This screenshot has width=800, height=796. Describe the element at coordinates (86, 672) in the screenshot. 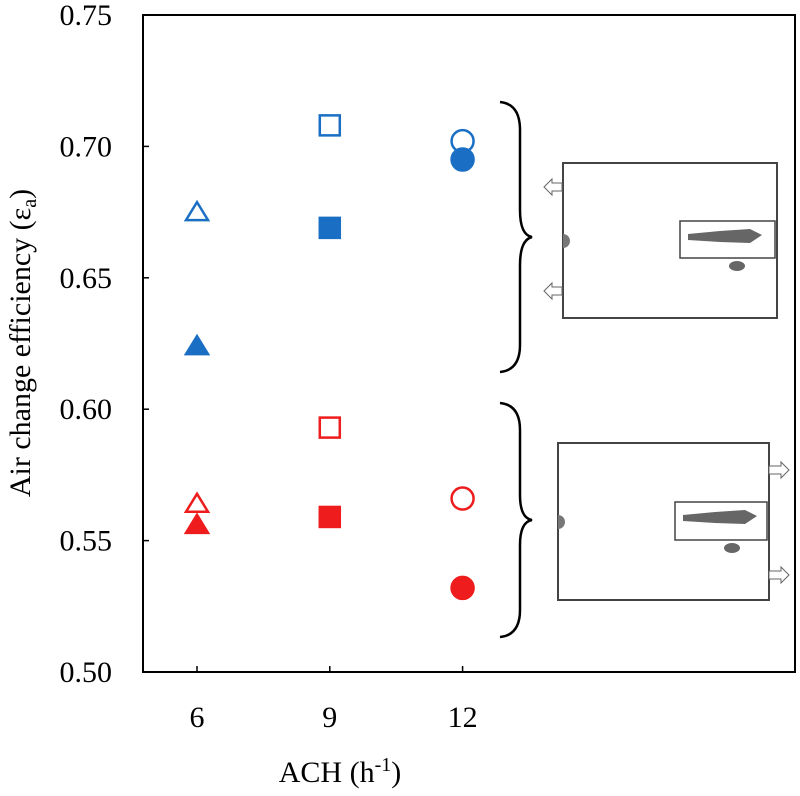

I see `y-tick-label: 0.50` at that location.